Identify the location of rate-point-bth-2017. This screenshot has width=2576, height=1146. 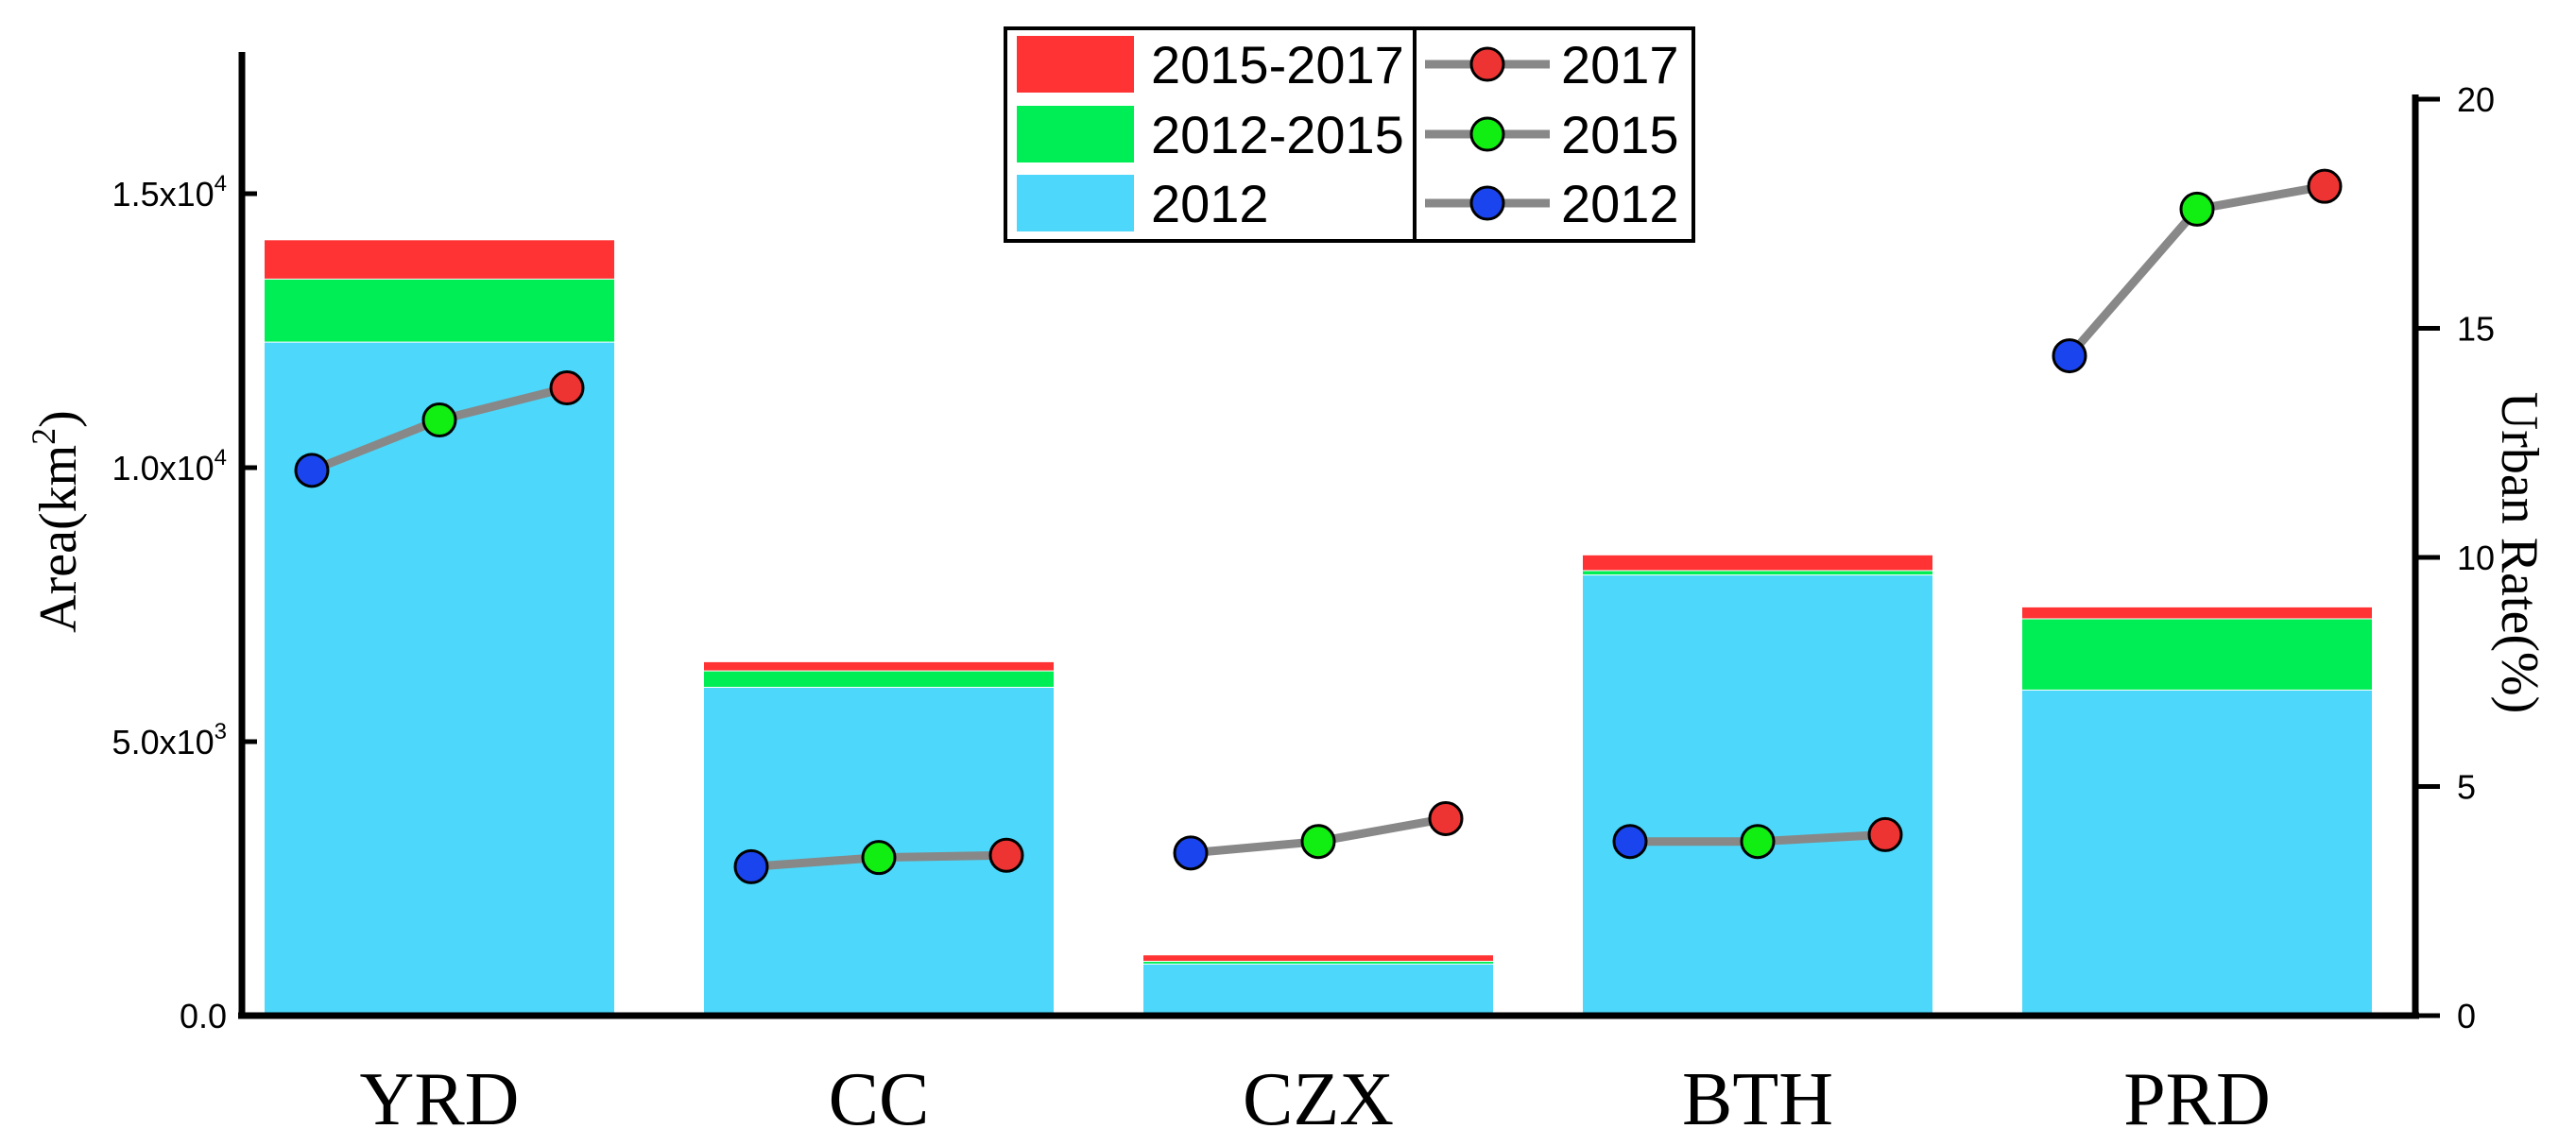
(1885, 834).